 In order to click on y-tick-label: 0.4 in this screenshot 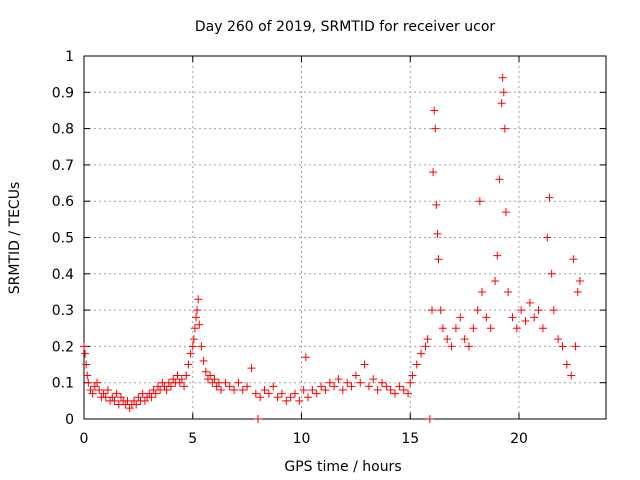, I will do `click(63, 275)`.